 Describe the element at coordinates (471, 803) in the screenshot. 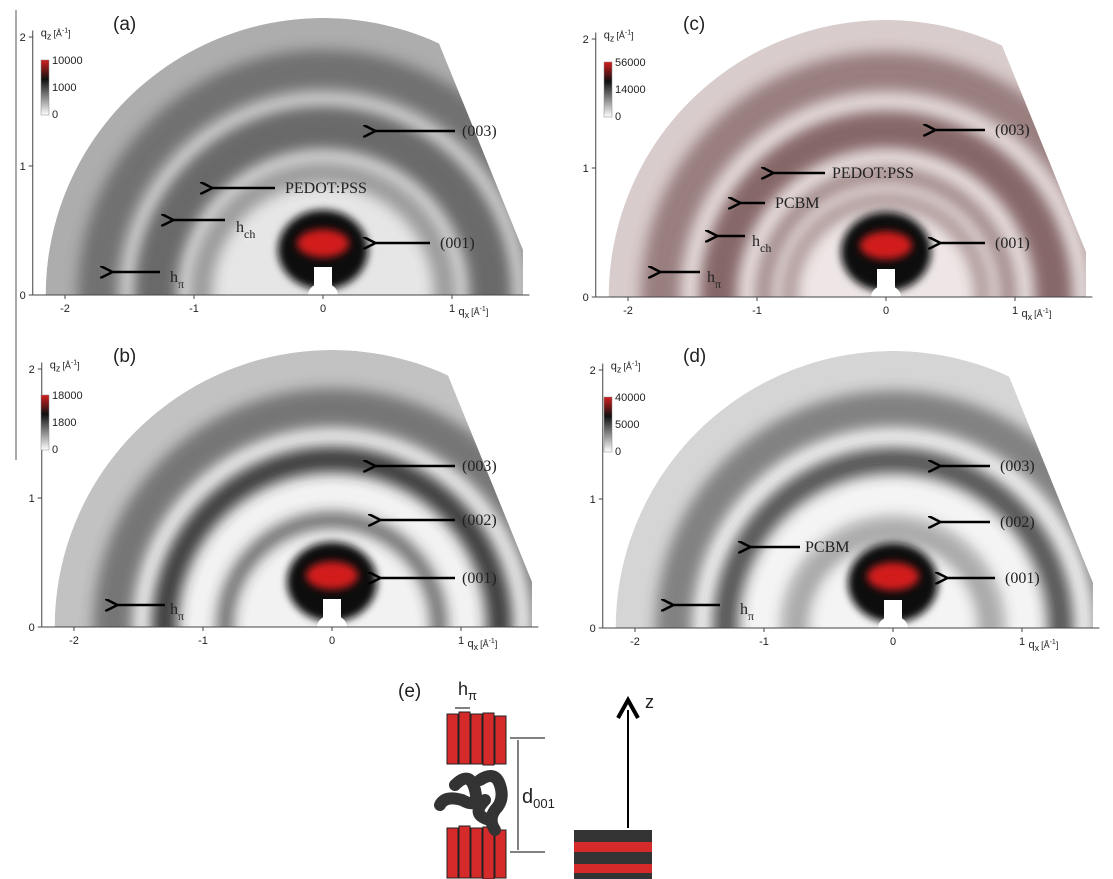

I see `chains` at that location.